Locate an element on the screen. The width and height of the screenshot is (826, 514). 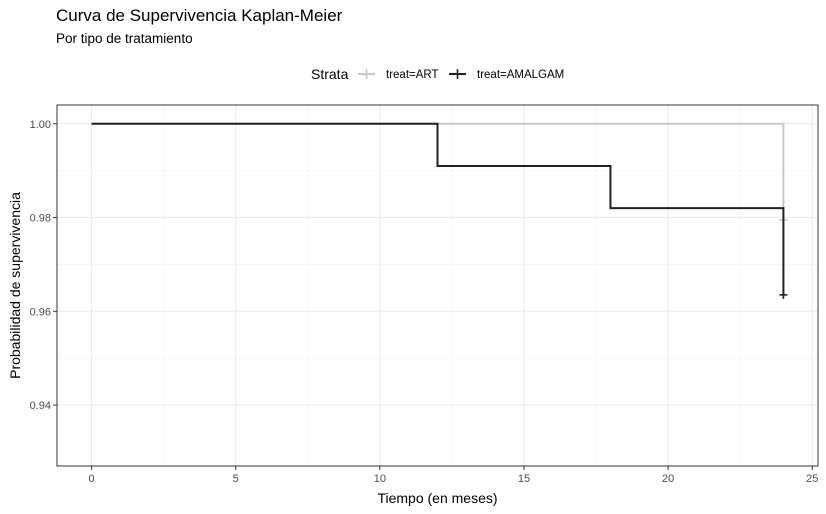
y-tick-label: 0.94 is located at coordinates (40, 406).